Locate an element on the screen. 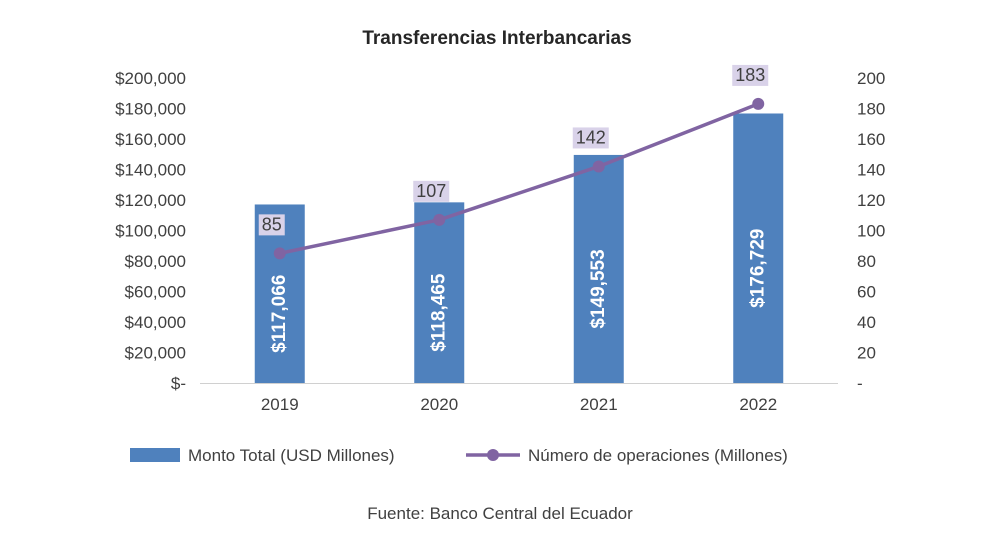 The height and width of the screenshot is (544, 1000). y-left-tick-label: $160,000 is located at coordinates (150, 139).